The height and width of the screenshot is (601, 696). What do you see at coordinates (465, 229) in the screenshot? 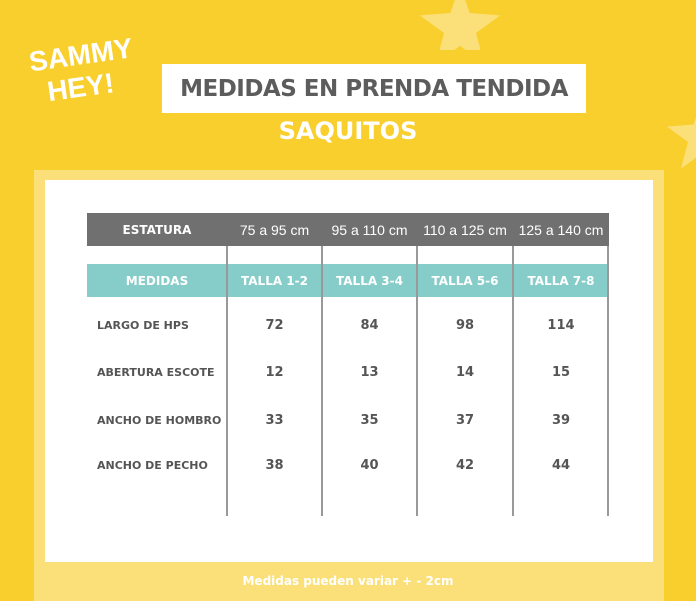
I see `stature-cell: 110 a 125 cm` at bounding box center [465, 229].